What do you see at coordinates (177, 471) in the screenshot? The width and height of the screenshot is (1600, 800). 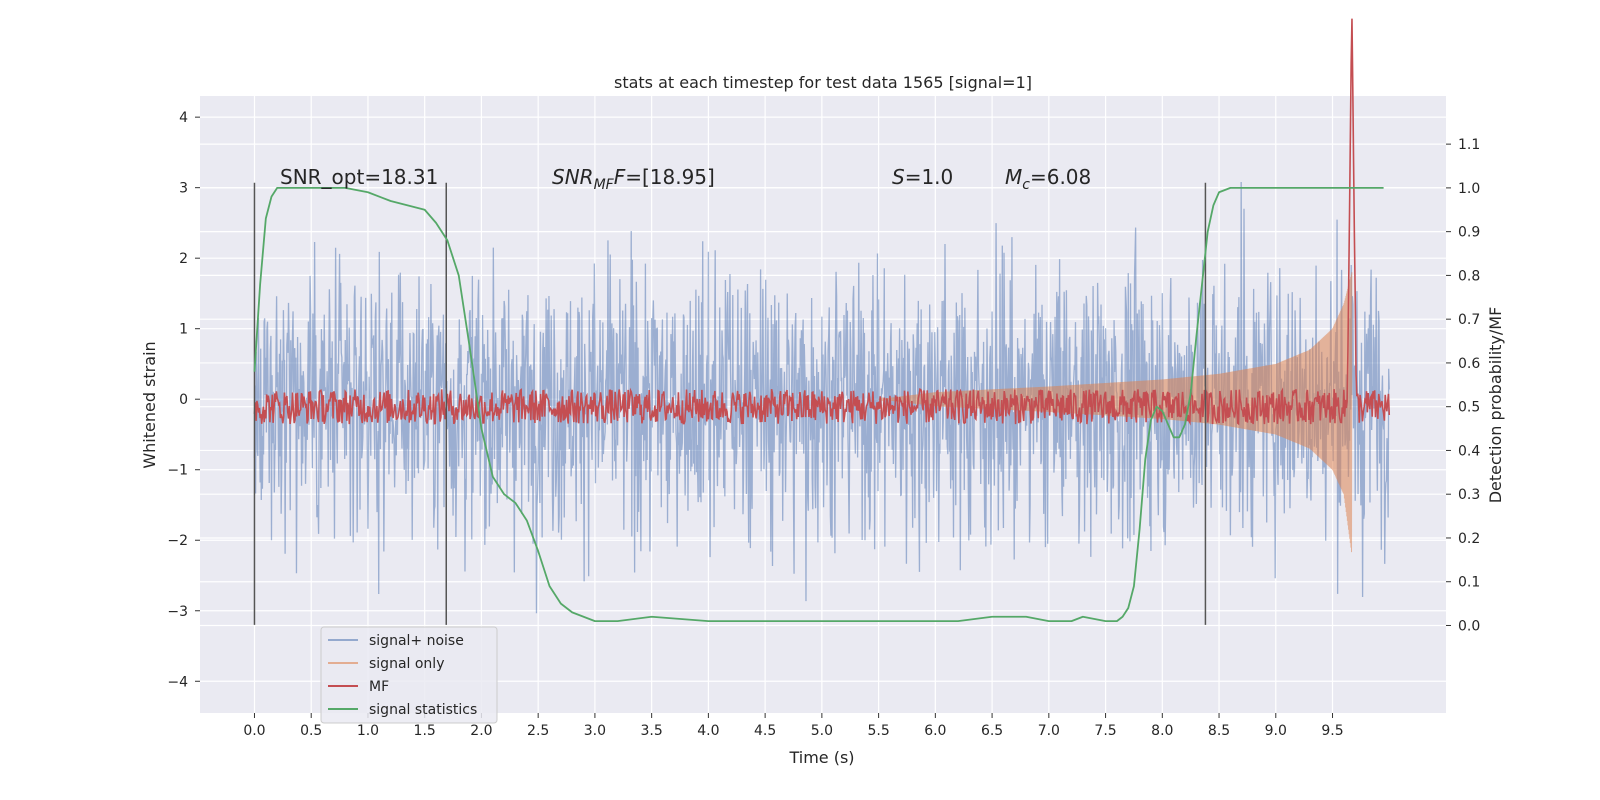 I see `y-tick-label: −1` at bounding box center [177, 471].